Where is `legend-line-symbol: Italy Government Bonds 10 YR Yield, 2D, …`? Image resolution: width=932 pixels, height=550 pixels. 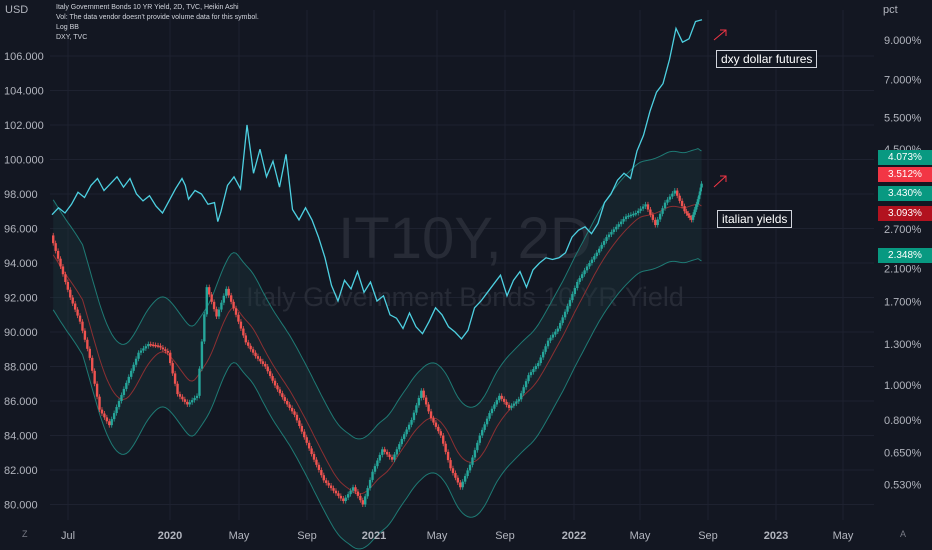 legend-line-symbol: Italy Government Bonds 10 YR Yield, 2D, … is located at coordinates (147, 7).